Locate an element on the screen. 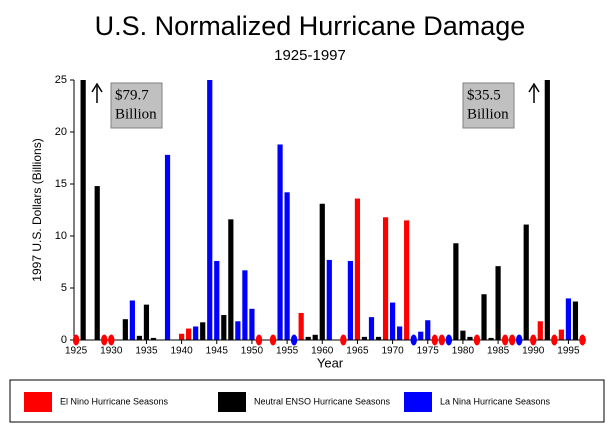  y-axis-label: 1997 U.S. Dollars (Billions) is located at coordinates (37, 209).